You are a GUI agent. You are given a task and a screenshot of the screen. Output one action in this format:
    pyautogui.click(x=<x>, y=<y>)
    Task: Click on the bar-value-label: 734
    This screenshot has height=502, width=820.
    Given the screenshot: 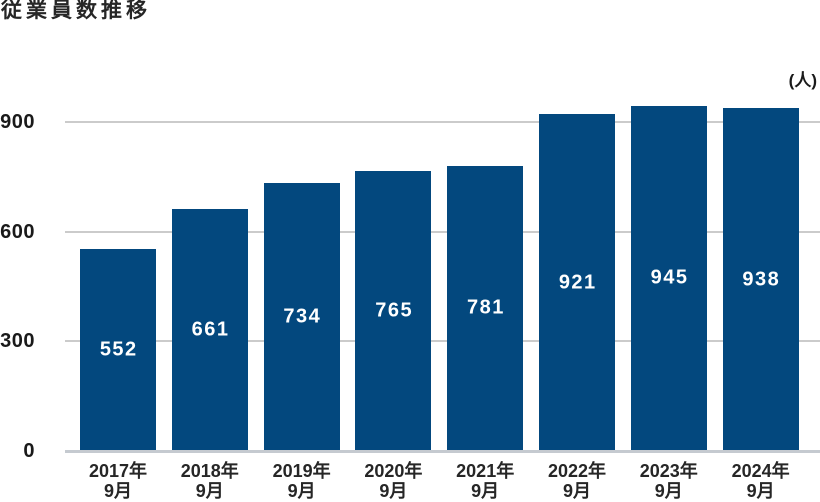 What is the action you would take?
    pyautogui.click(x=302, y=316)
    